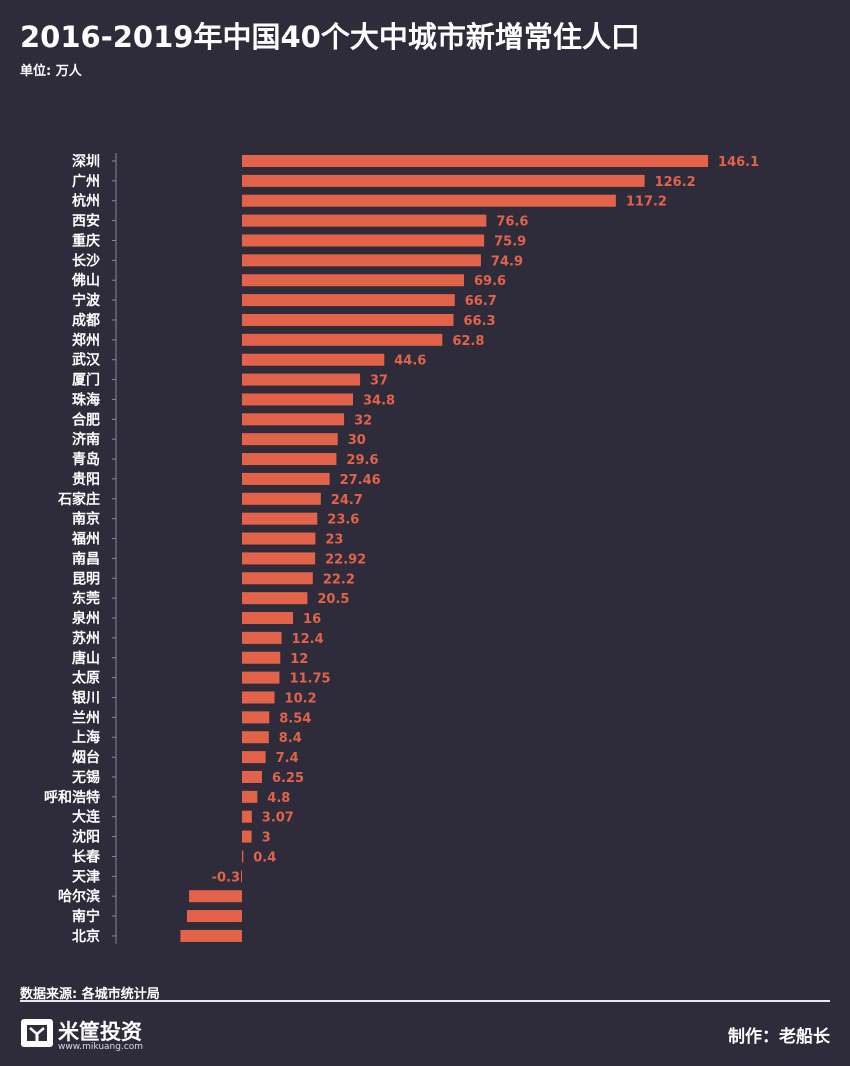  Describe the element at coordinates (86, 936) in the screenshot. I see `category-label: 北京` at that location.